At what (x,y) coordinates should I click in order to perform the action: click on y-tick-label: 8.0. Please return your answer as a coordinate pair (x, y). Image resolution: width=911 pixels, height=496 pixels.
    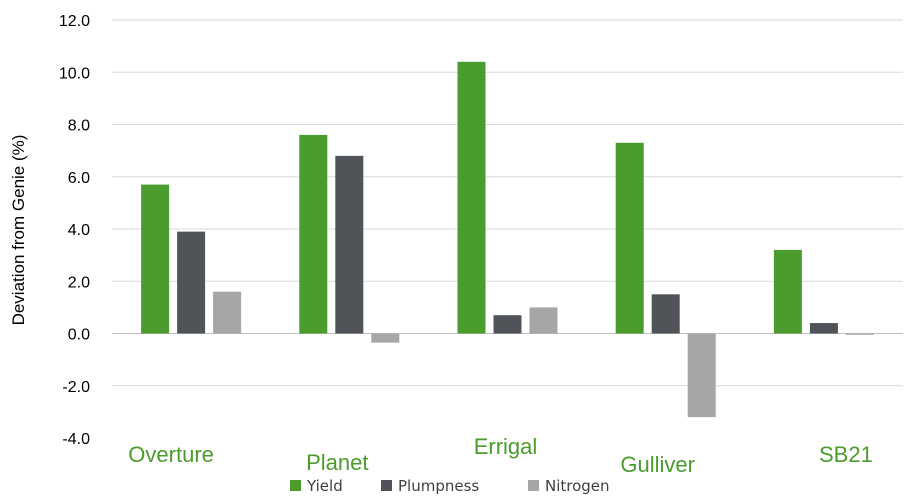
    Looking at the image, I should click on (79, 126).